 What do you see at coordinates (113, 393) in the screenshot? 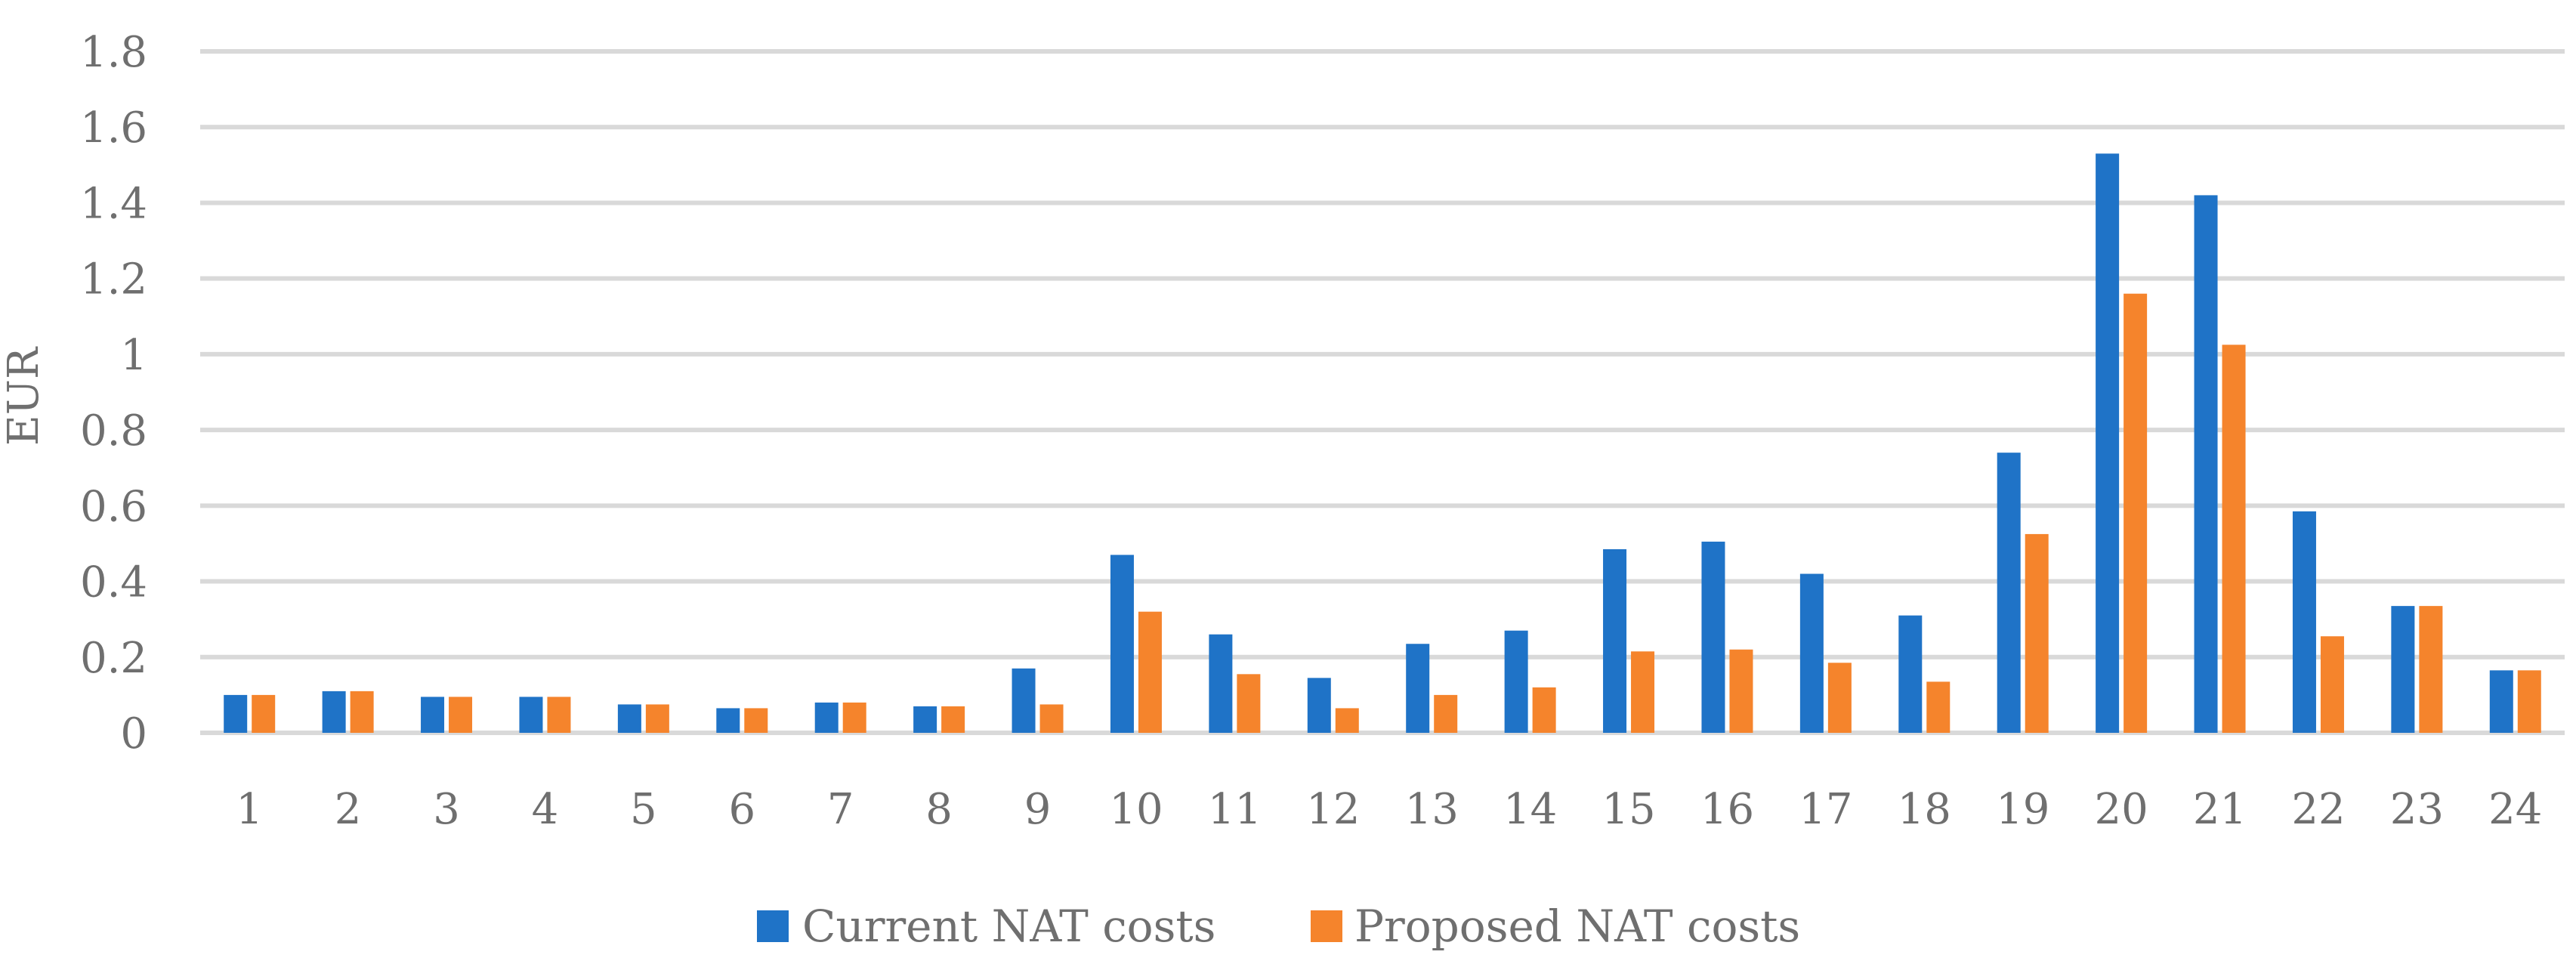
I see `y-axis-ticks: 0 0.2 0.4 0.6 0.8 1 1.2 1.4 1.6 1.8` at bounding box center [113, 393].